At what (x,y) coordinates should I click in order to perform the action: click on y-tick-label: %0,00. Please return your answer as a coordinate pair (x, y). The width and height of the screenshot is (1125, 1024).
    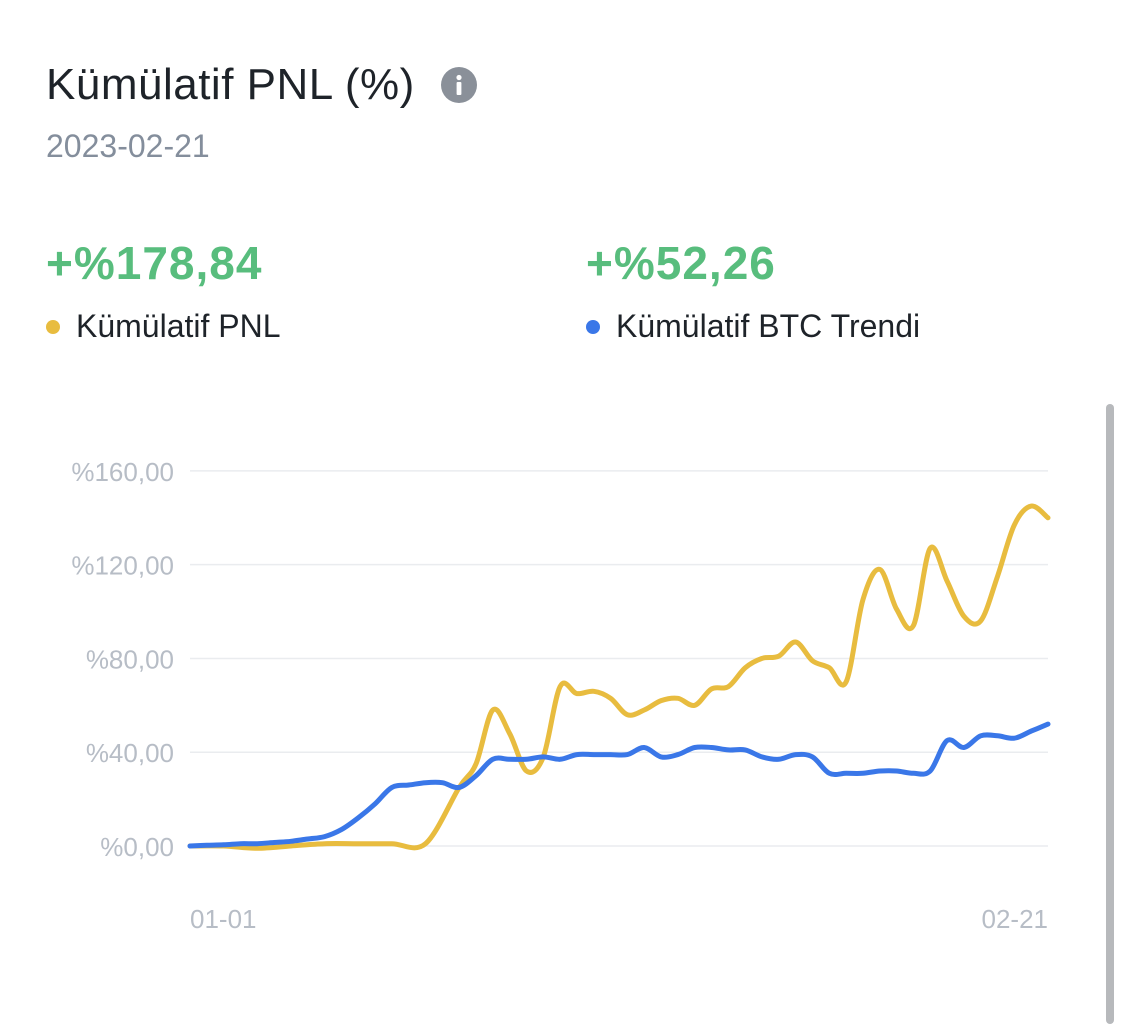
    Looking at the image, I should click on (137, 847).